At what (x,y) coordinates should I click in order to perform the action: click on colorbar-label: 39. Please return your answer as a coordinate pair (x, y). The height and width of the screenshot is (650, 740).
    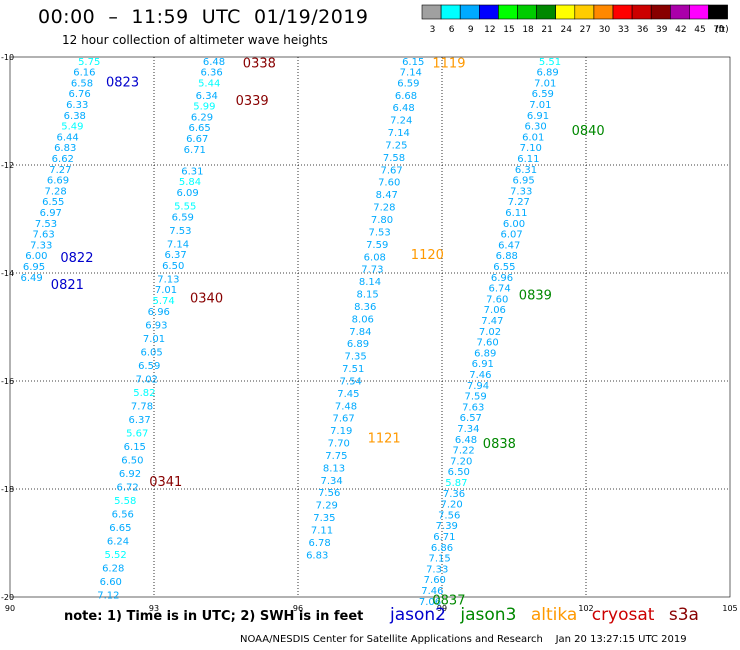
    Looking at the image, I should click on (662, 30).